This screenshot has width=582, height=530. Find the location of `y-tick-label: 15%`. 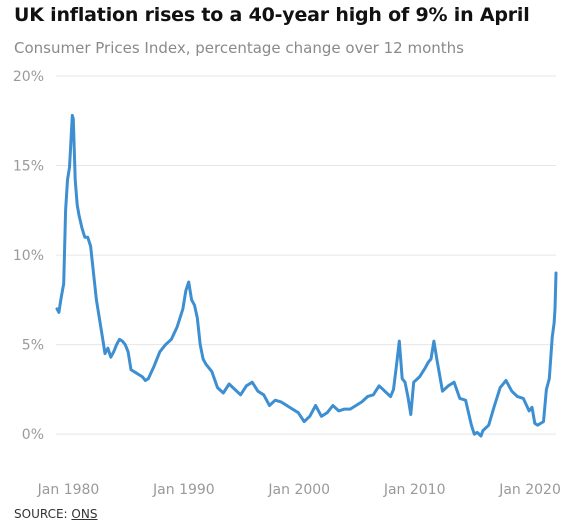

y-tick-label: 15% is located at coordinates (28, 167).